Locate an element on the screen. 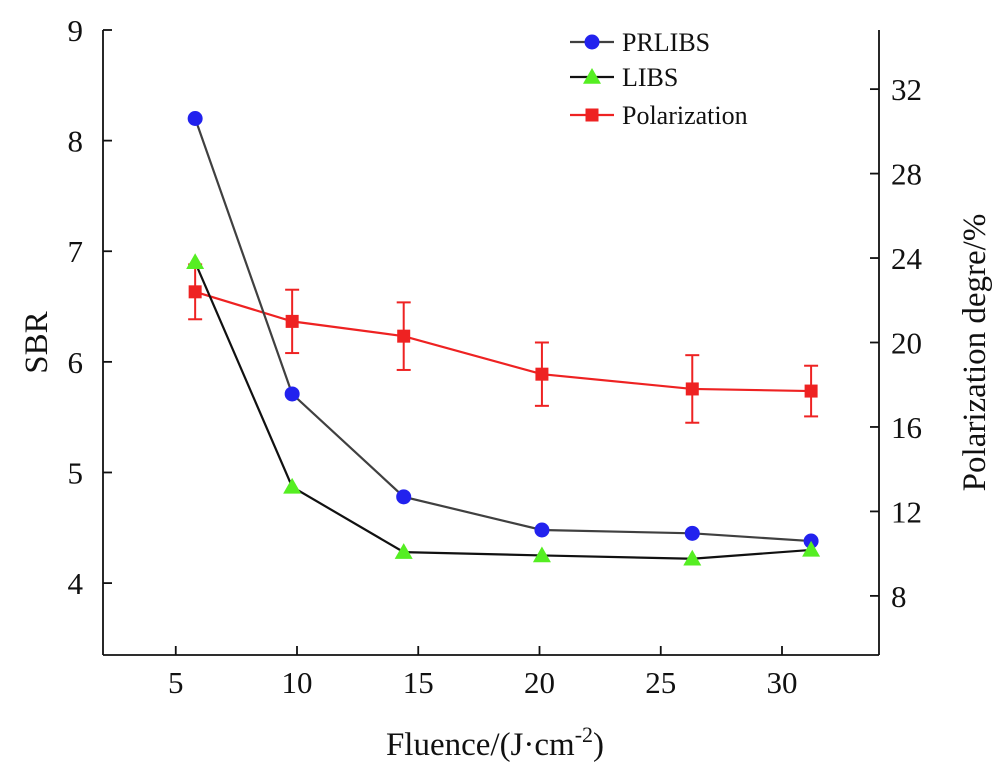 Image resolution: width=1000 pixels, height=768 pixels. y-tick-label: 9 is located at coordinates (76, 30).